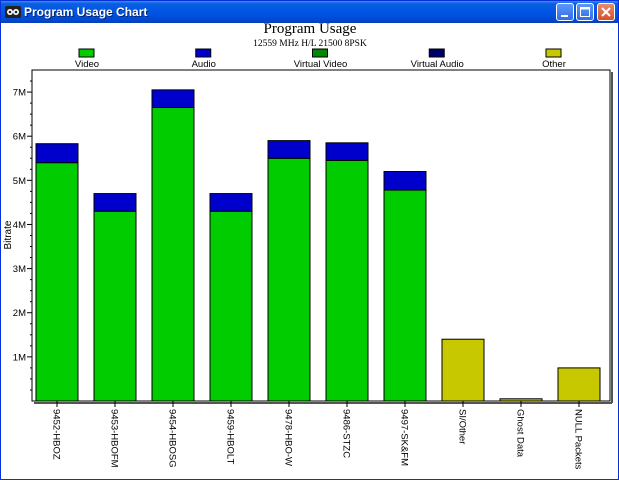  I want to click on x-tick-label-3: 9459-HBOLT, so click(230, 436).